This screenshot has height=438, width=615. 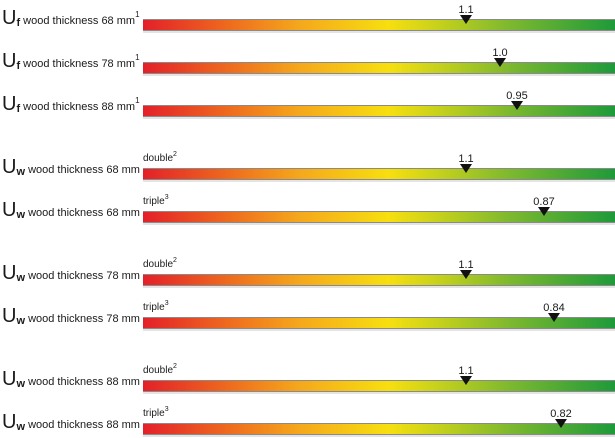 I want to click on value-label: 0.84, so click(x=554, y=308).